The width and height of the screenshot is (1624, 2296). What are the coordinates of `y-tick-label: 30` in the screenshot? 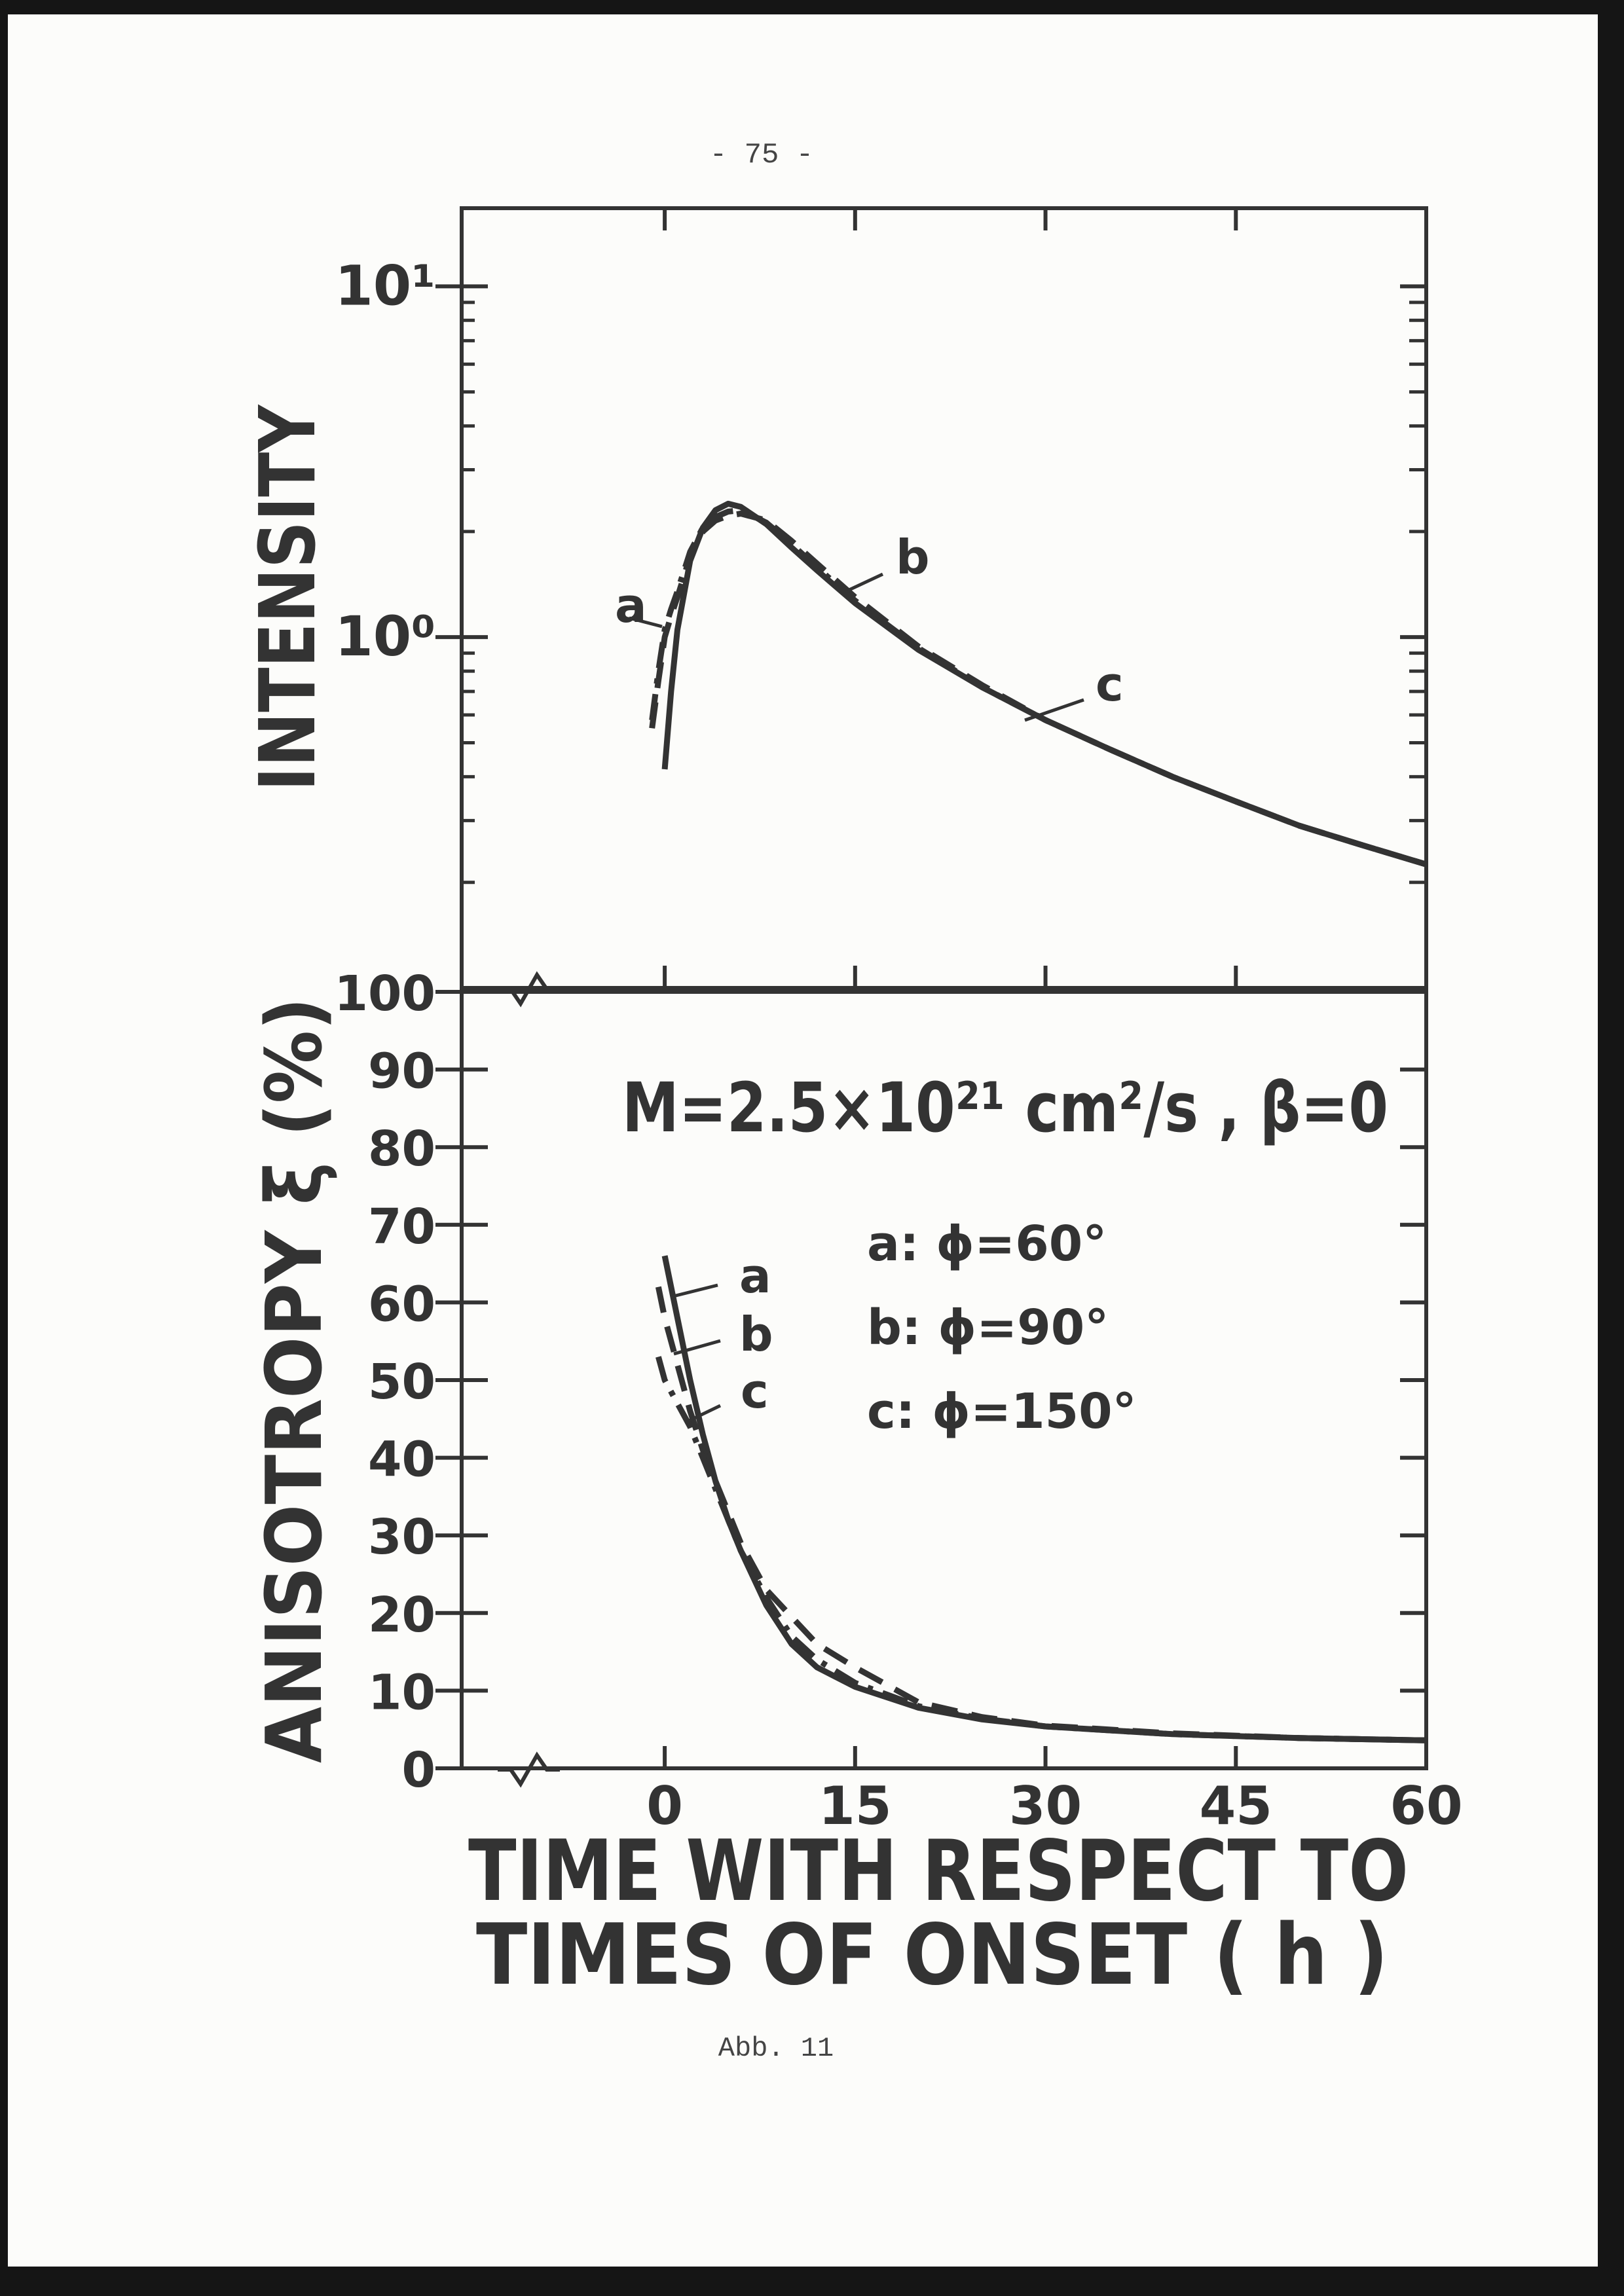 It's located at (401, 1537).